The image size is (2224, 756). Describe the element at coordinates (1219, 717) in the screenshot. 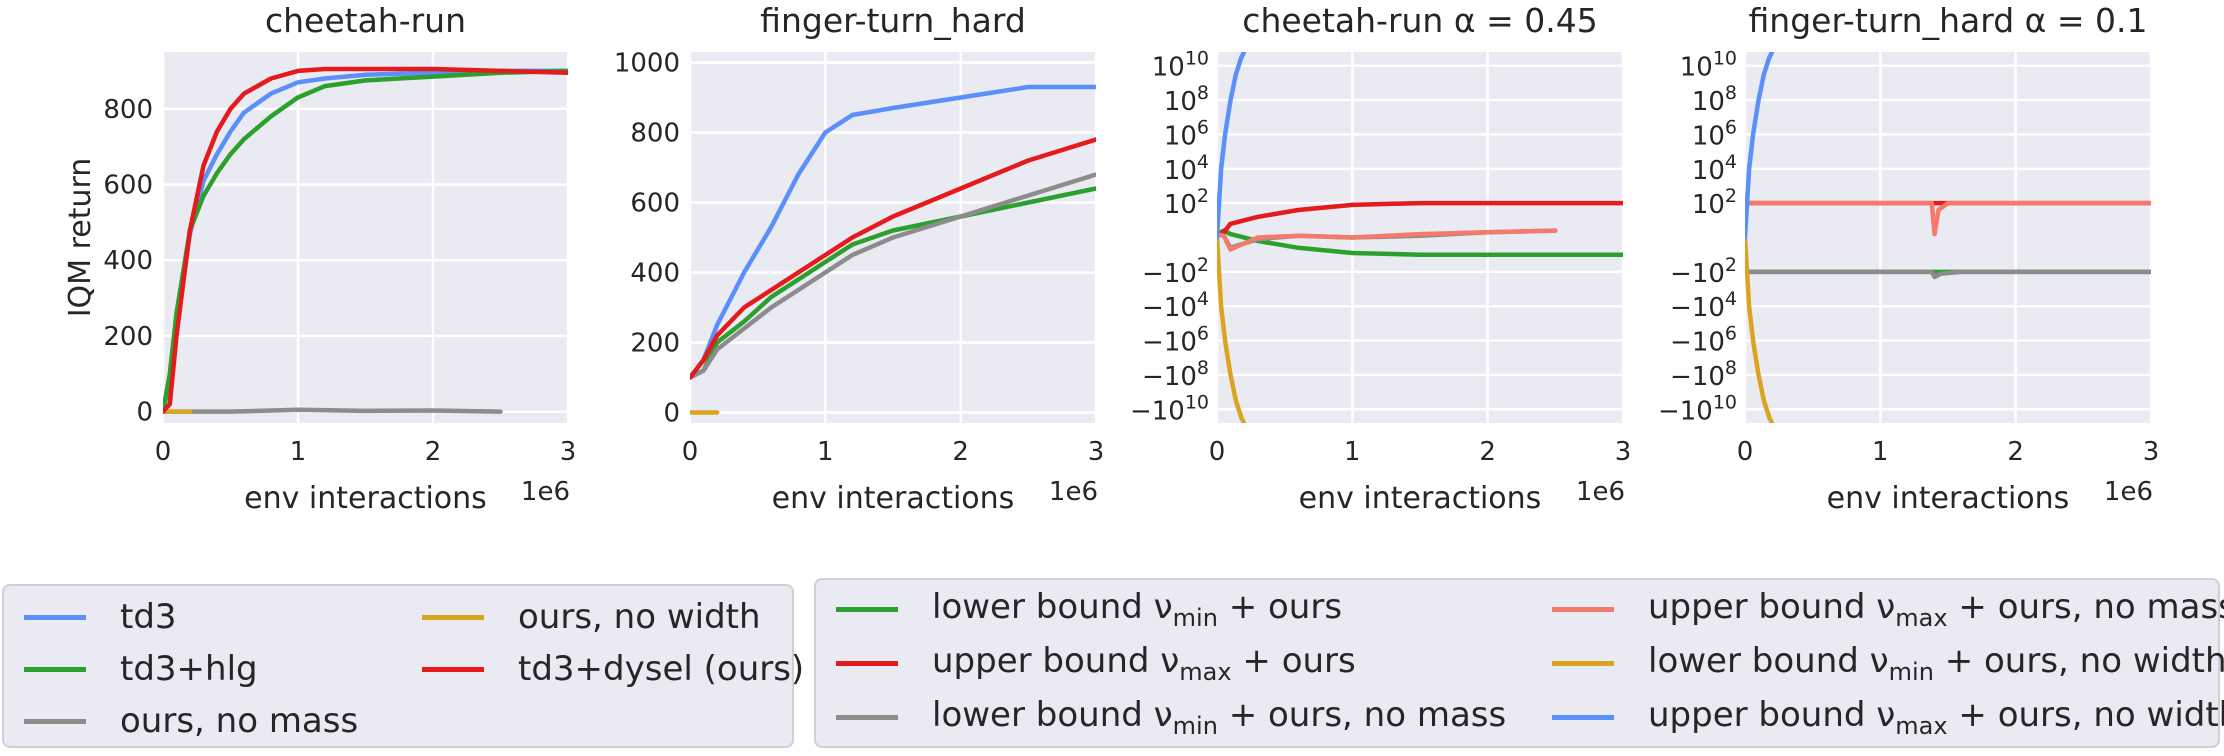

I see `legend-label: lower bound νmin + ours, no mass` at that location.